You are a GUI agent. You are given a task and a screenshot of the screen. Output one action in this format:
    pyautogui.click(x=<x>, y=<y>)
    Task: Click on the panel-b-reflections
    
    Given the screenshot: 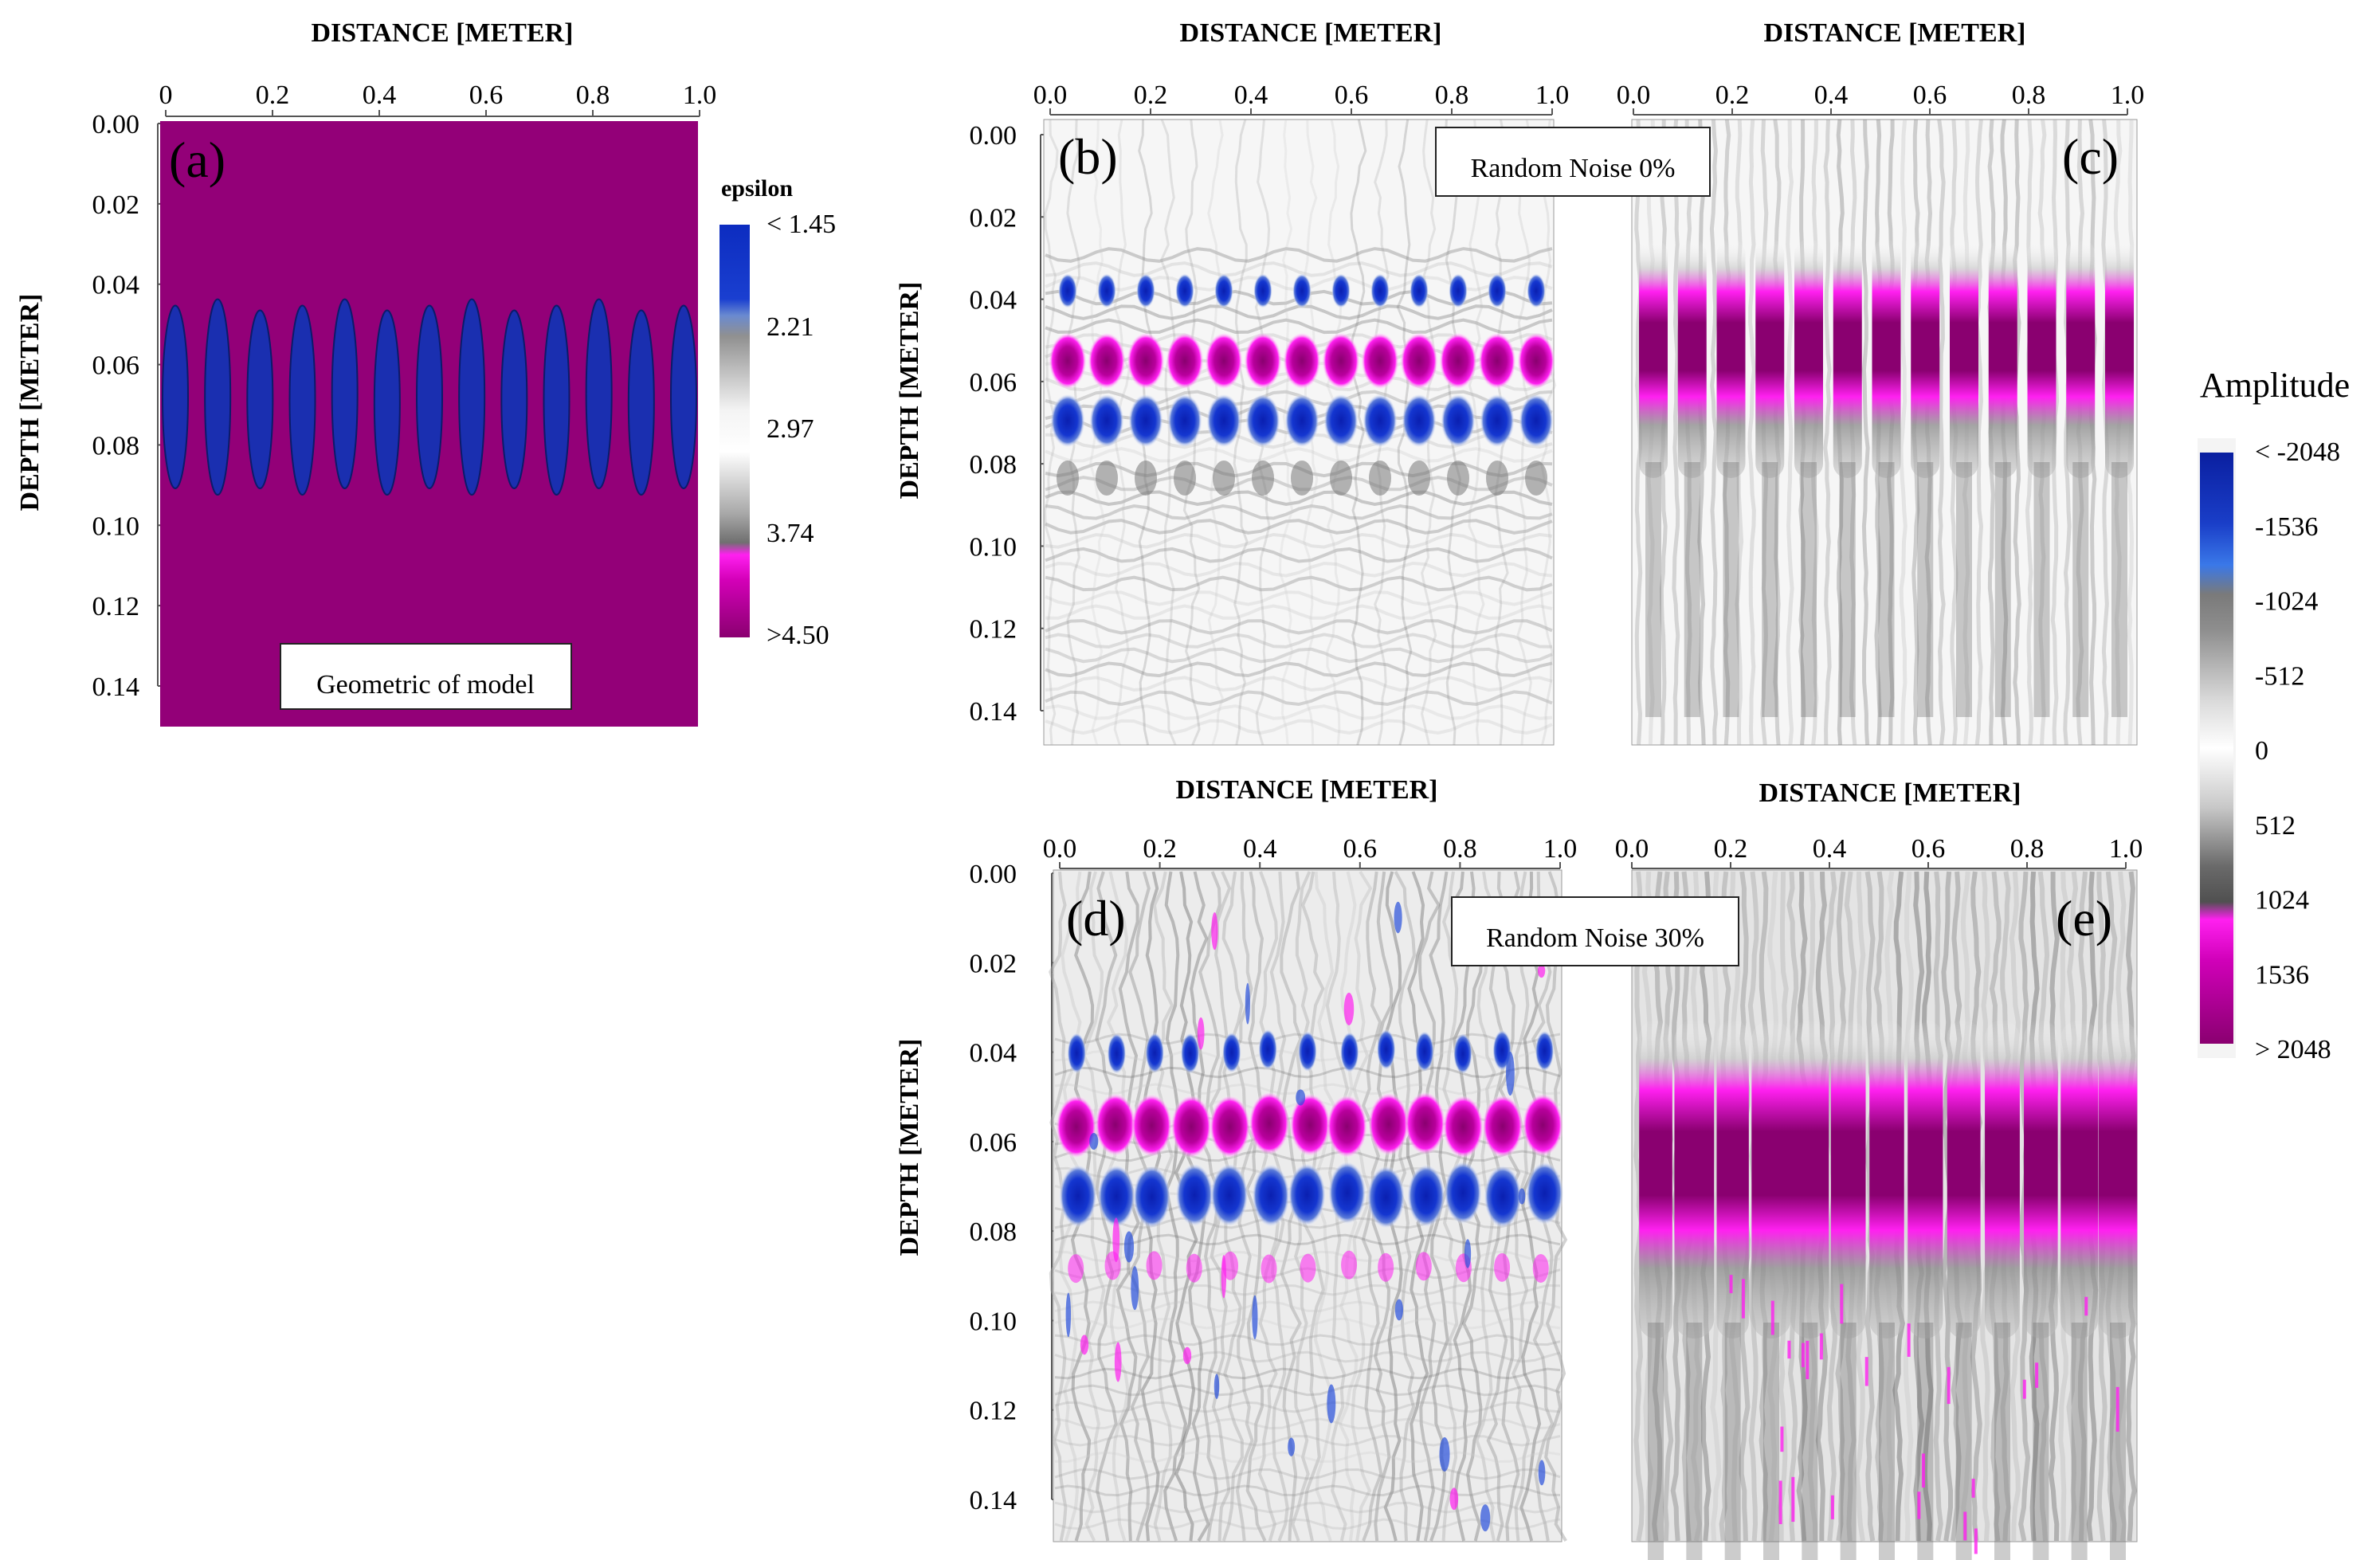 What is the action you would take?
    pyautogui.click(x=1302, y=384)
    